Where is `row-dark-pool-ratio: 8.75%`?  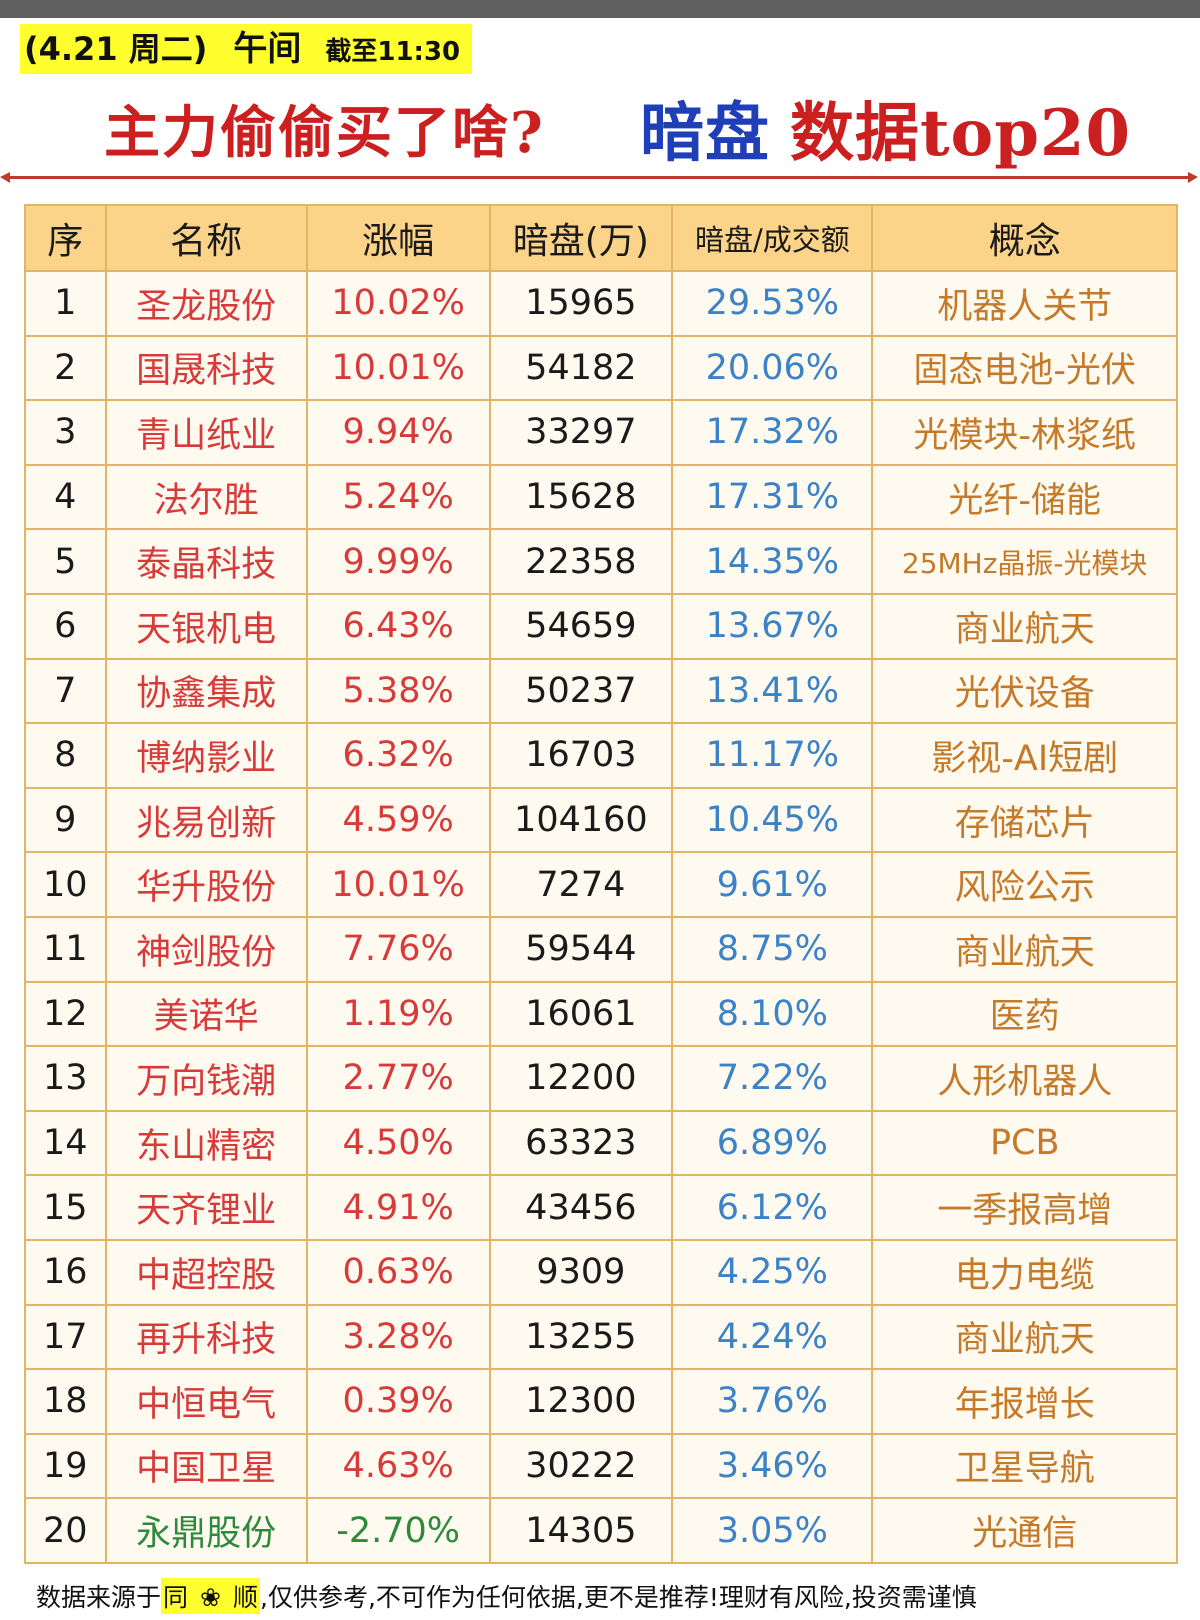 row-dark-pool-ratio: 8.75% is located at coordinates (772, 949).